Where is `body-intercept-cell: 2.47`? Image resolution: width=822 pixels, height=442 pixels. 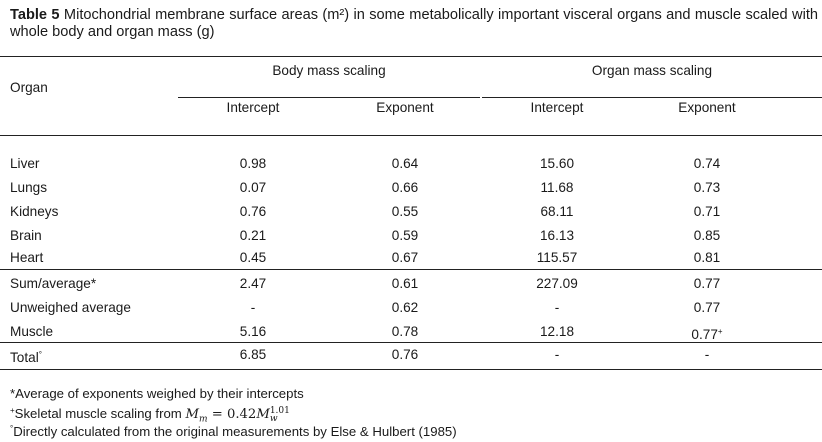
body-intercept-cell: 2.47 is located at coordinates (253, 283).